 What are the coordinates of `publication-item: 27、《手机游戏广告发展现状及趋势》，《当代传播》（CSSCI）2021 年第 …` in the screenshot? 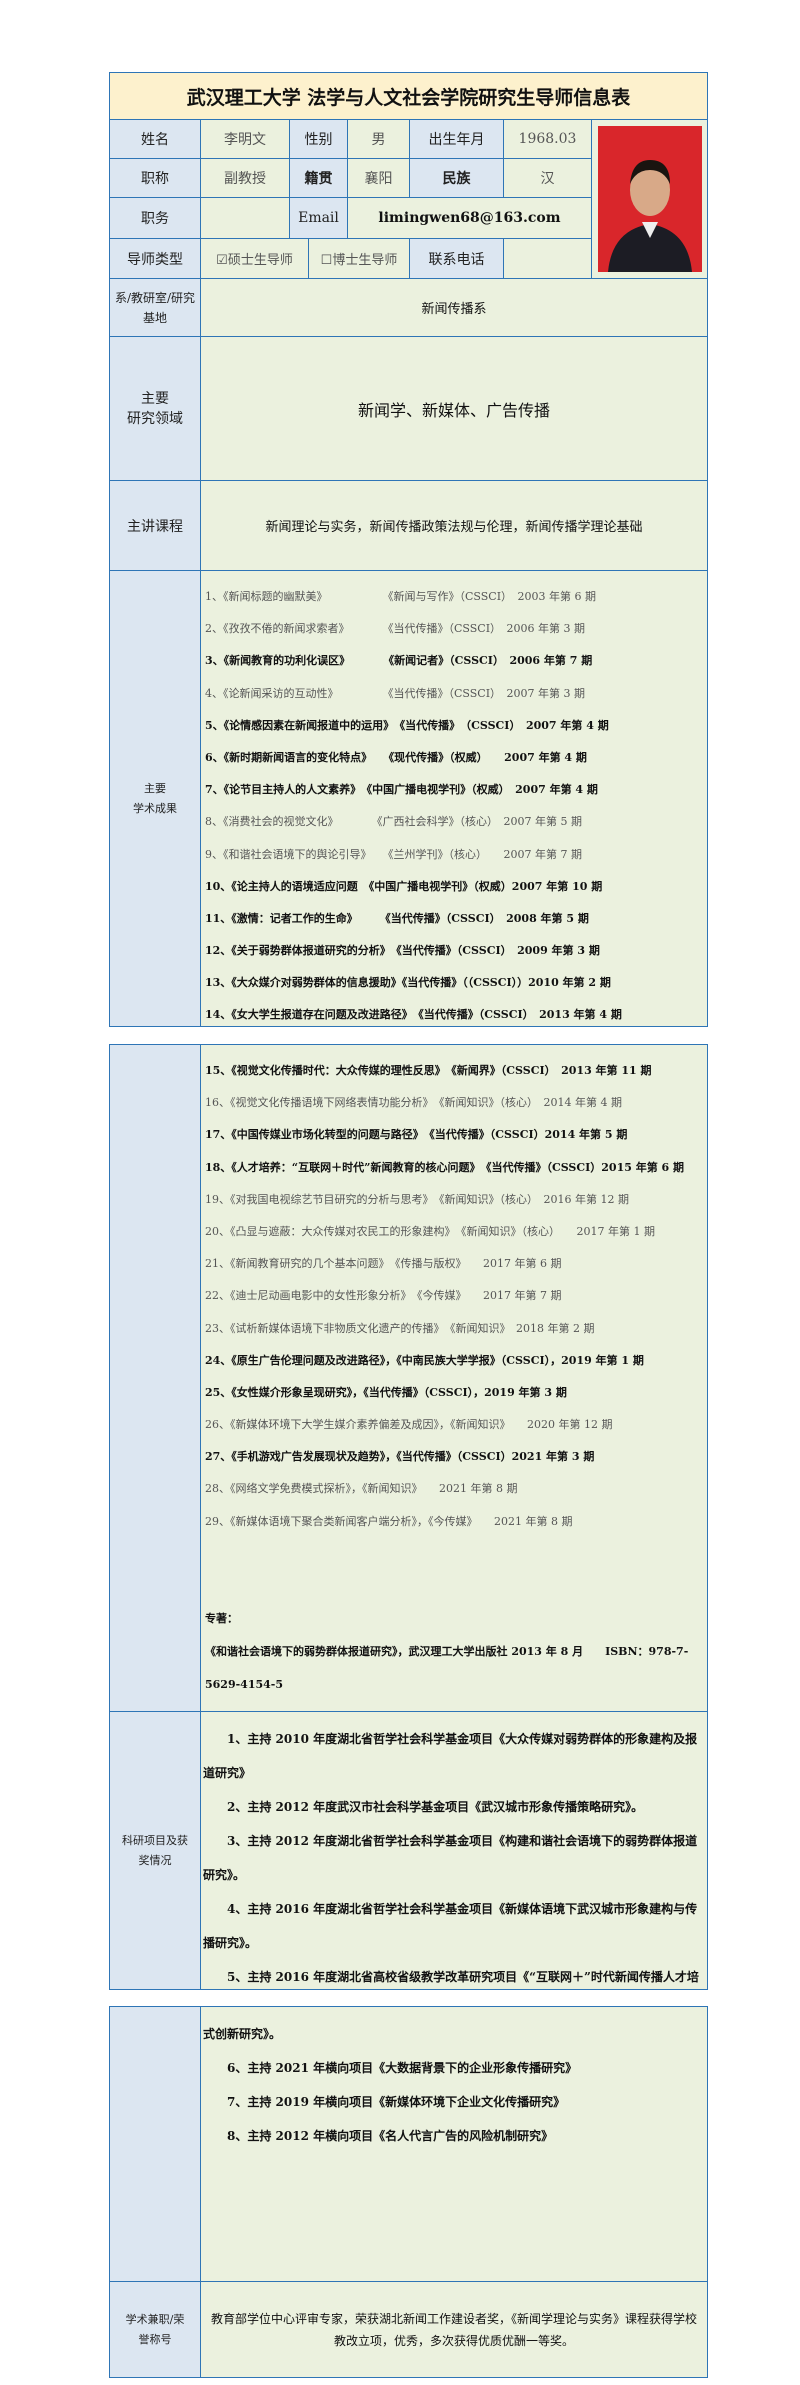 It's located at (400, 1457).